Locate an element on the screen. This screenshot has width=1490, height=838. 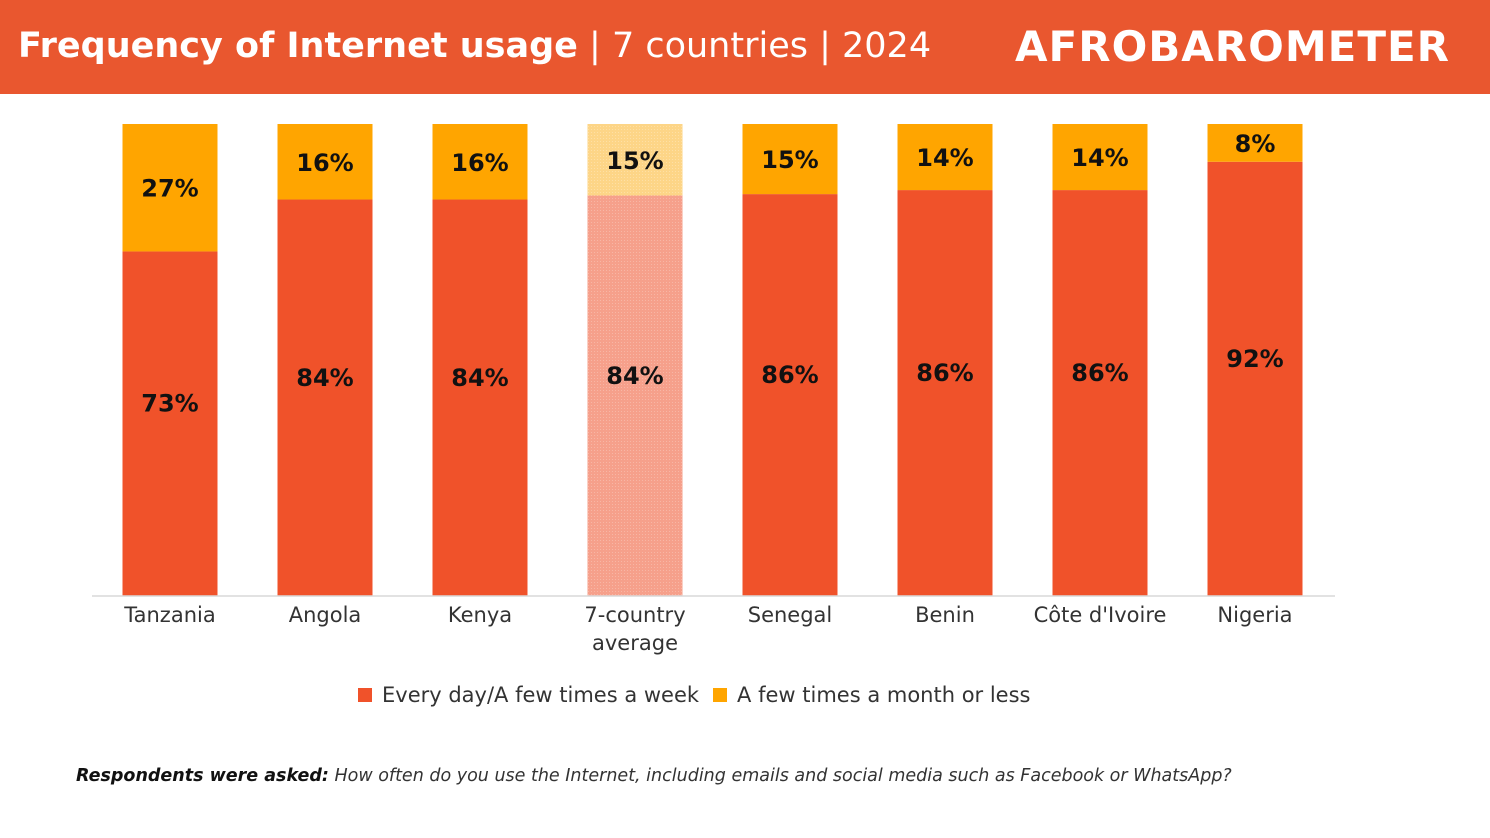
afrobarometer-logo: AFROBAROMETER is located at coordinates (1232, 46).